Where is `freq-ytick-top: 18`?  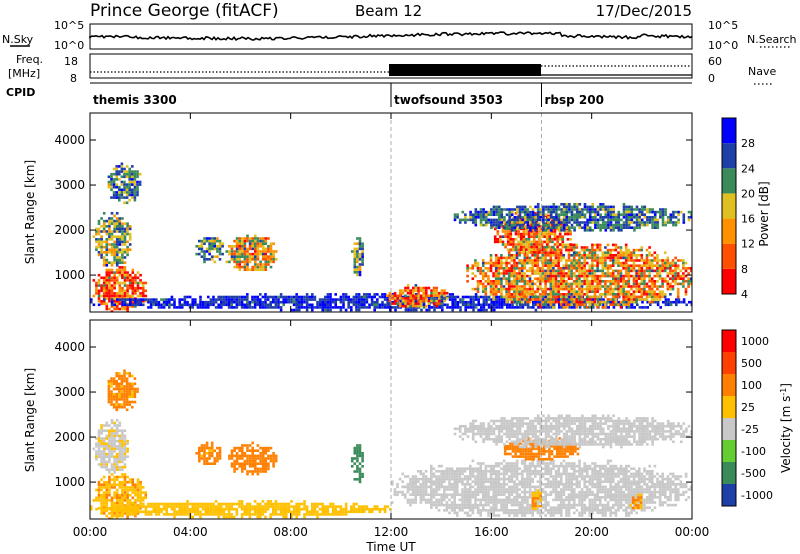 freq-ytick-top: 18 is located at coordinates (71, 61).